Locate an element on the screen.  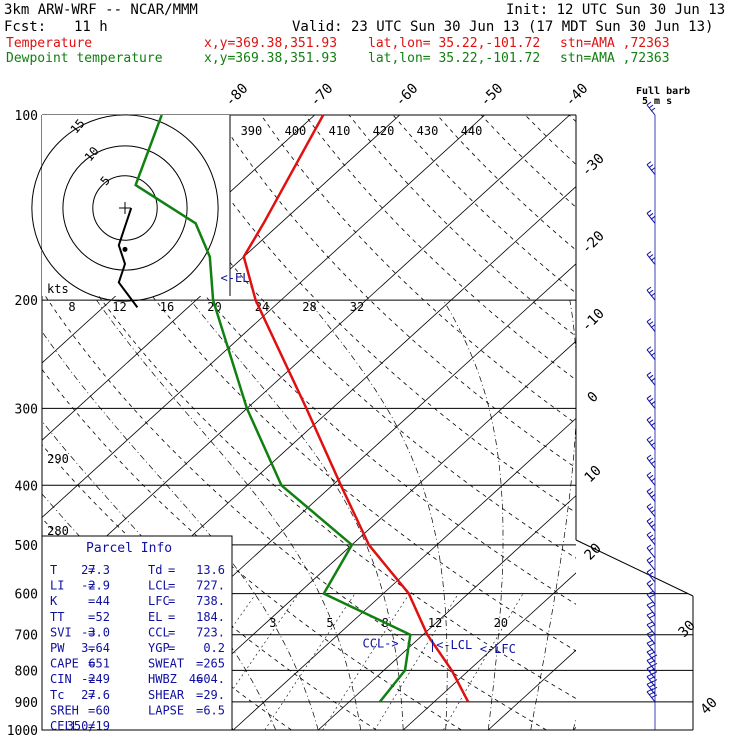
parcel-info-key: PW is located at coordinates (57, 648).